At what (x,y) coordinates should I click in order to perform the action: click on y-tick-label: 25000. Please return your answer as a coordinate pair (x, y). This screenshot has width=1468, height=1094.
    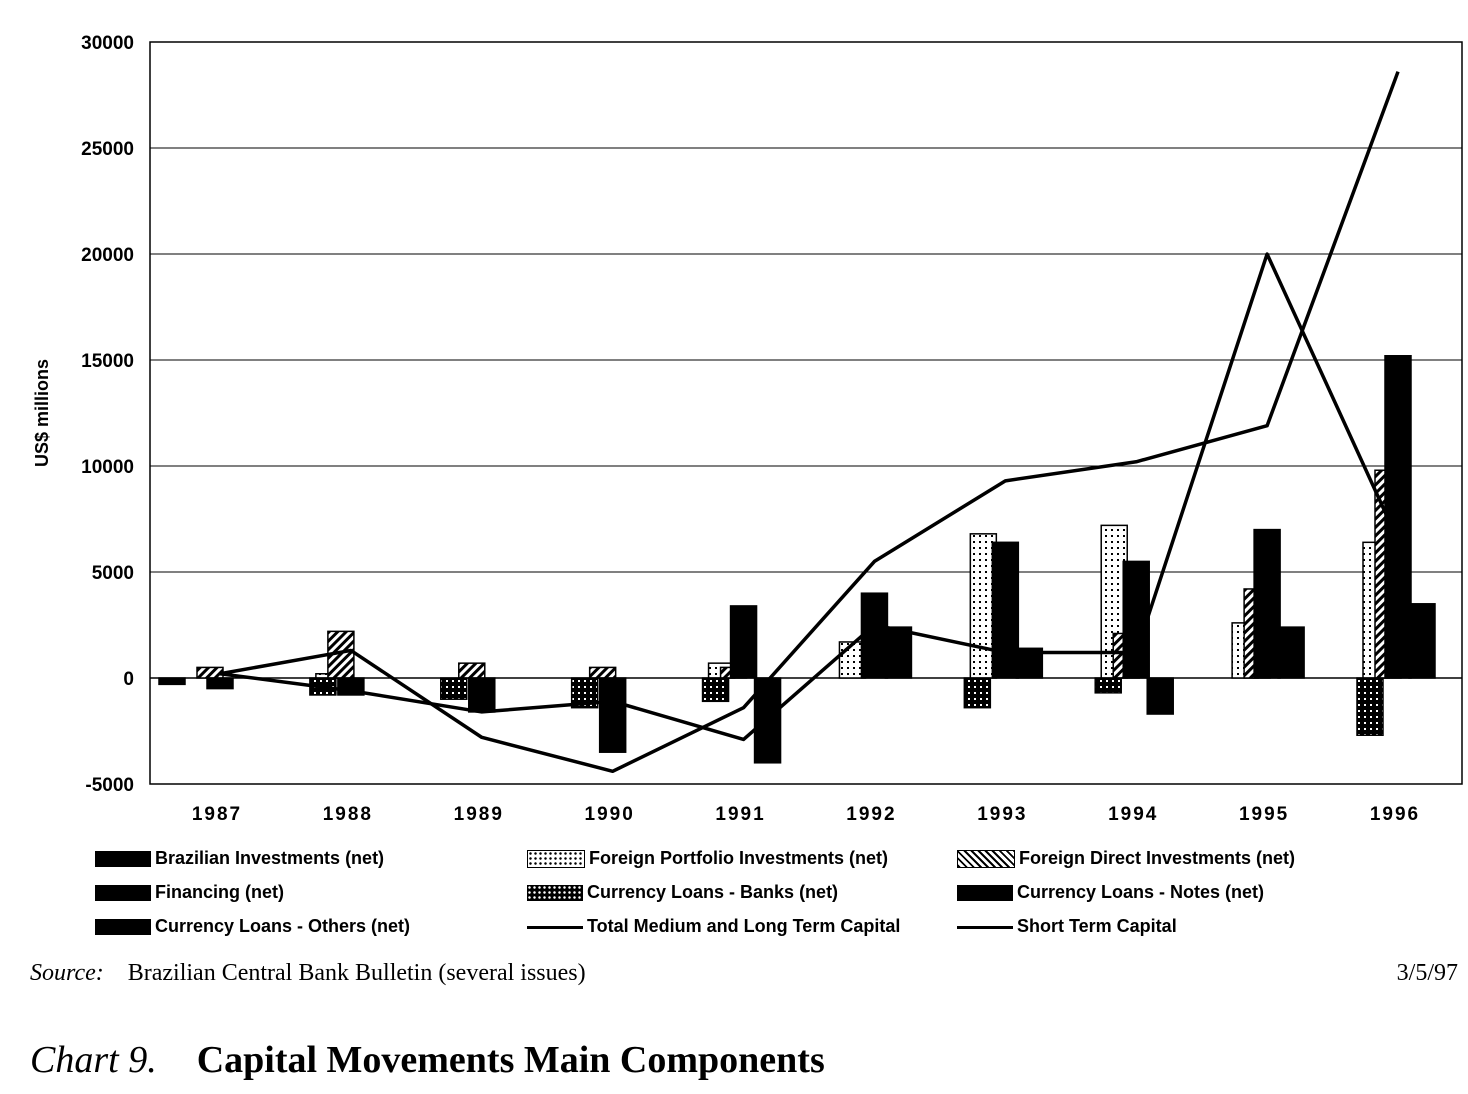
    Looking at the image, I should click on (107, 149).